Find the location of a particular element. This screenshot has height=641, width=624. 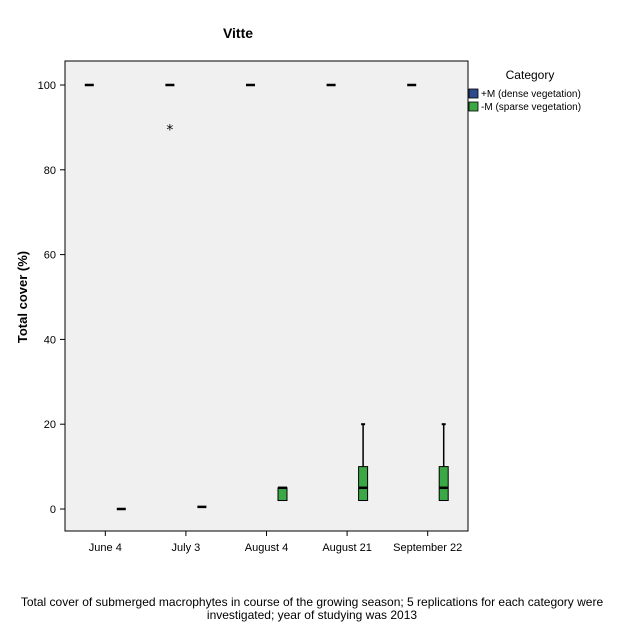

y-tick-label: 20 is located at coordinates (50, 425).